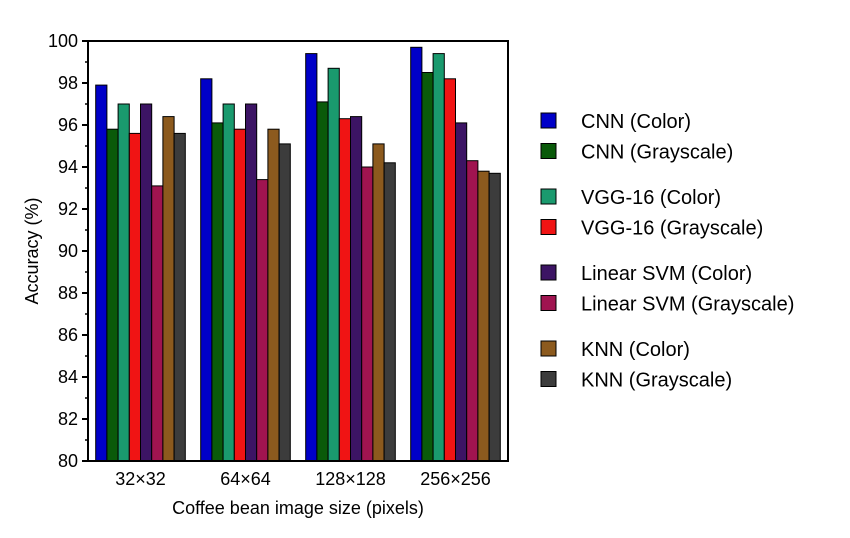 The height and width of the screenshot is (538, 850). What do you see at coordinates (68, 167) in the screenshot?
I see `y-tick-label: 94` at bounding box center [68, 167].